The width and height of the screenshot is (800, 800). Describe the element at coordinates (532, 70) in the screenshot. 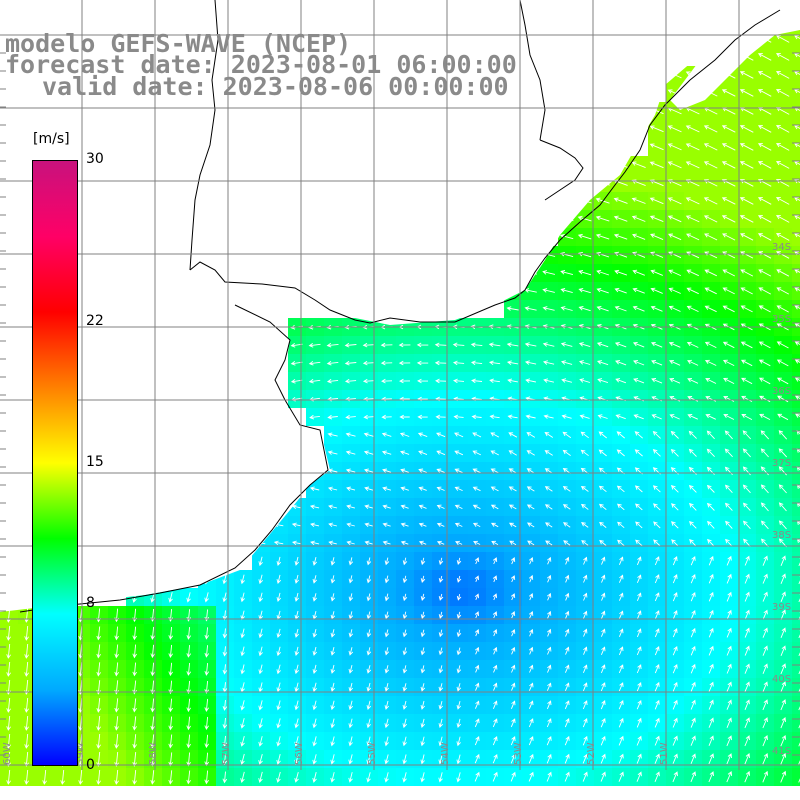

I see `coastline-lagoa-mirim` at that location.